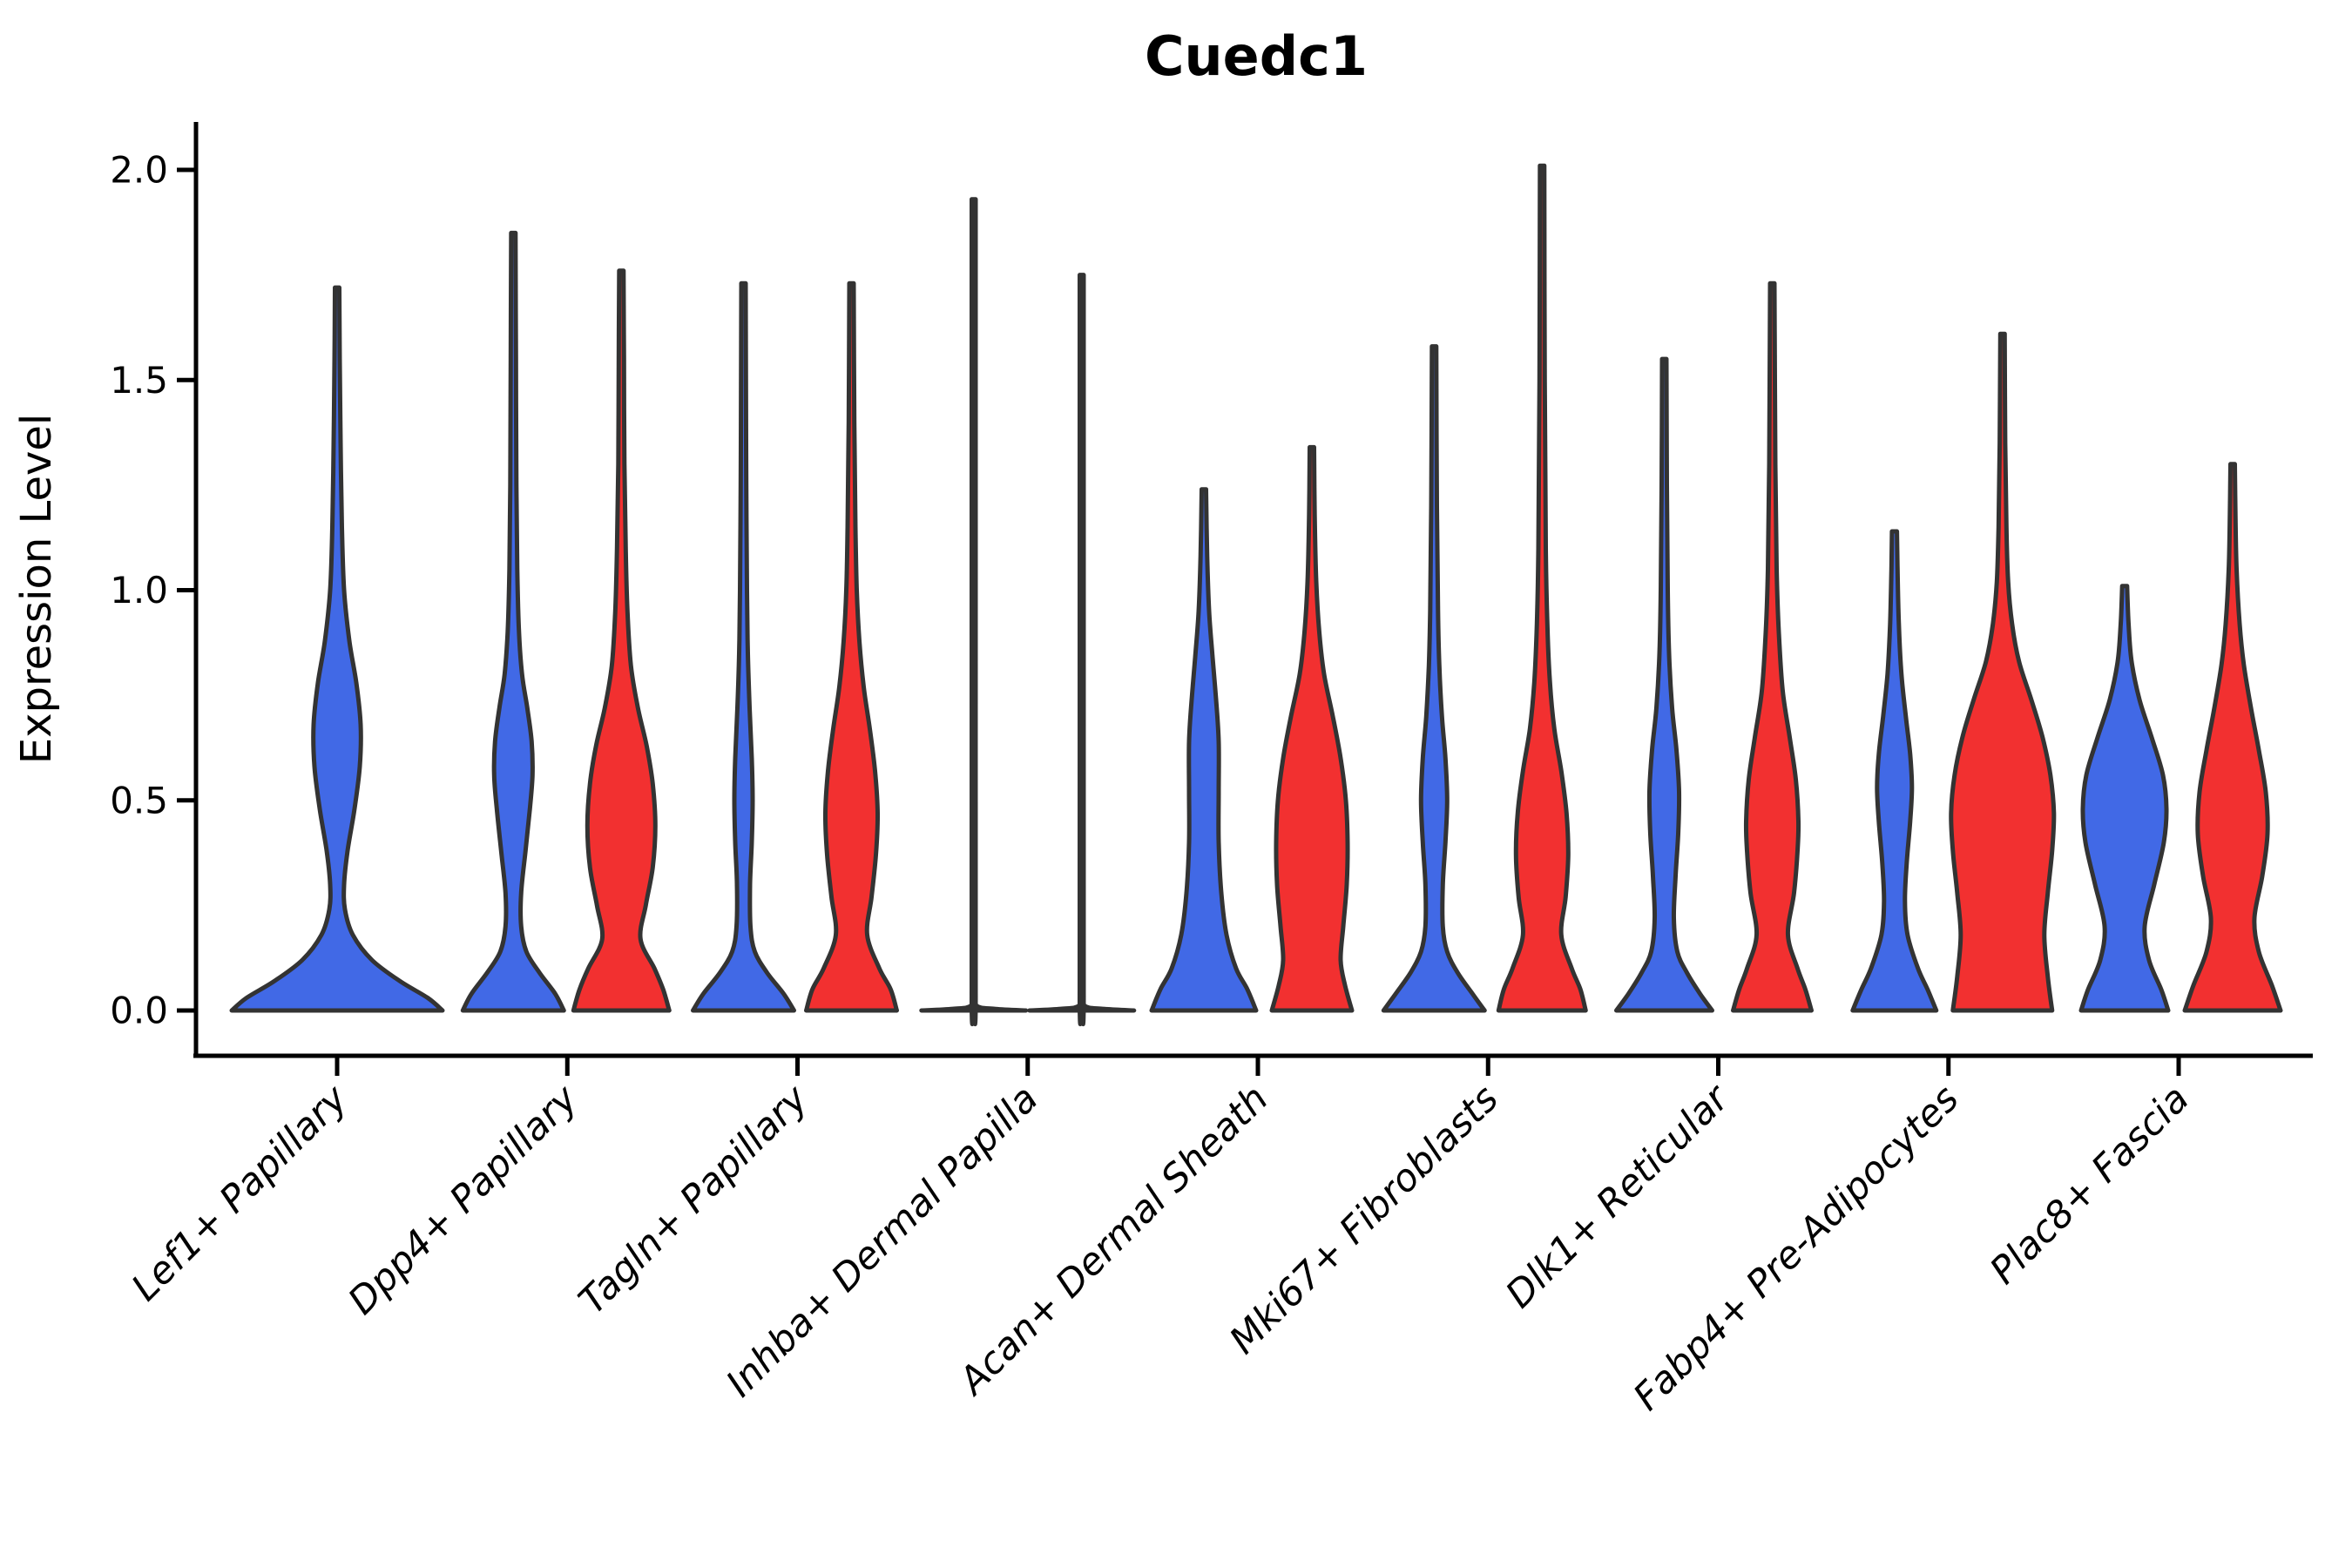 Image resolution: width=2352 pixels, height=1568 pixels. What do you see at coordinates (743, 646) in the screenshot?
I see `violin-tagln-papillary-blue` at bounding box center [743, 646].